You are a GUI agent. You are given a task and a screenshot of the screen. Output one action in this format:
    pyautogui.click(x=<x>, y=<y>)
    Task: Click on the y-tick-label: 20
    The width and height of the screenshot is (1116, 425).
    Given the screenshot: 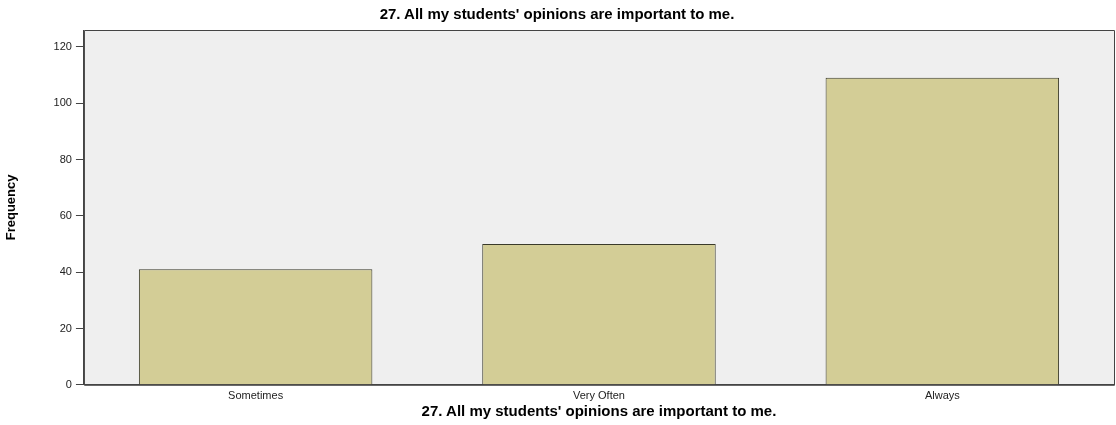 What is the action you would take?
    pyautogui.click(x=65, y=327)
    